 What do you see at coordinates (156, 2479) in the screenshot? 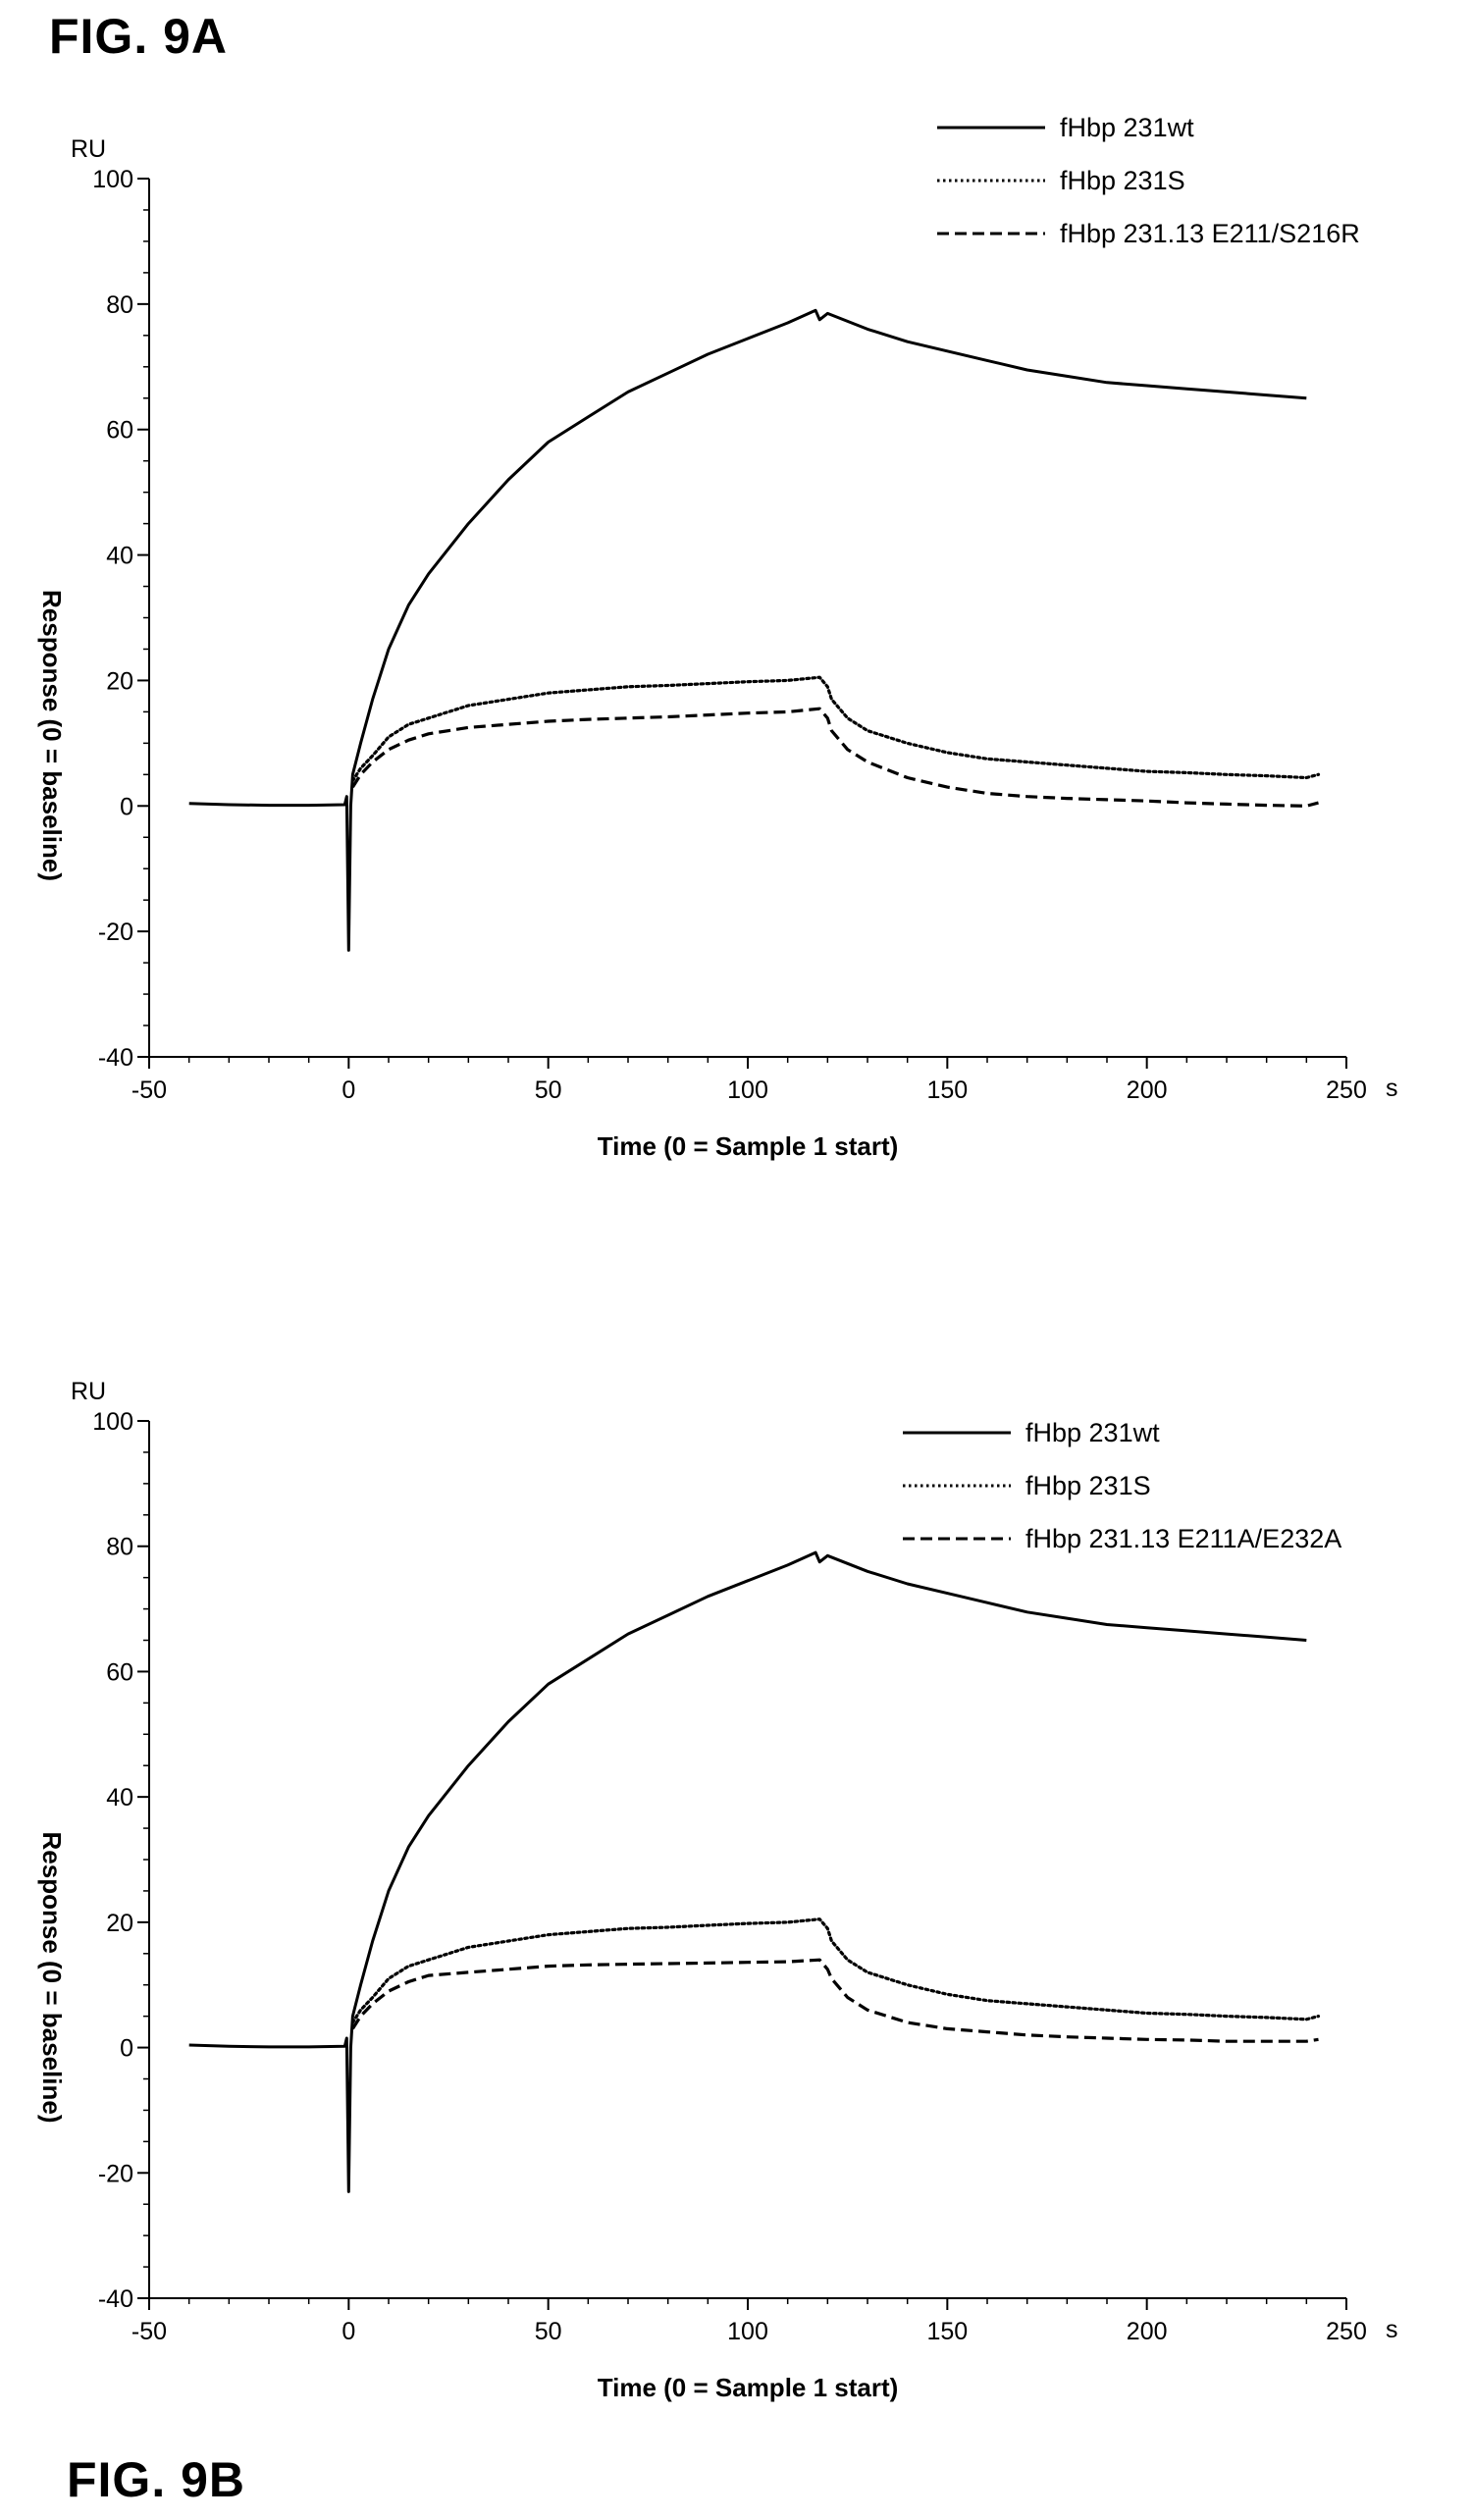
I see `figure-title-b: FIG. 9B` at bounding box center [156, 2479].